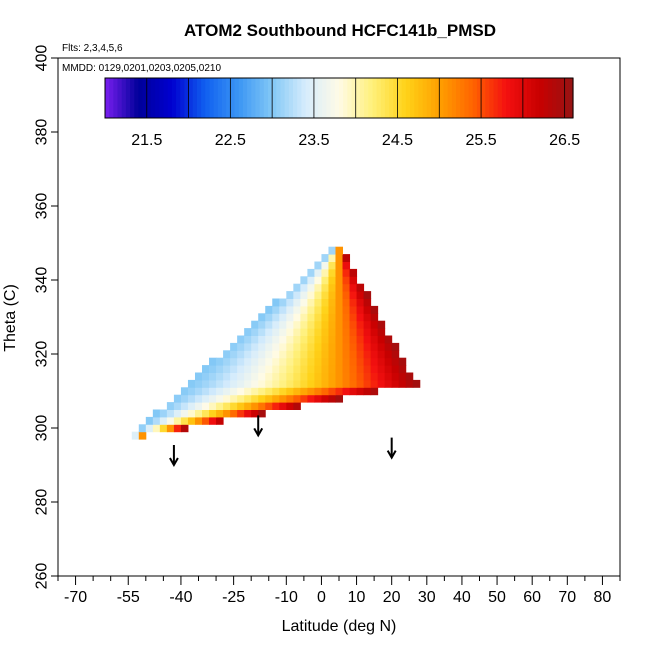 The width and height of the screenshot is (650, 650). Describe the element at coordinates (564, 140) in the screenshot. I see `colorbar-tick-label: 26.5` at that location.